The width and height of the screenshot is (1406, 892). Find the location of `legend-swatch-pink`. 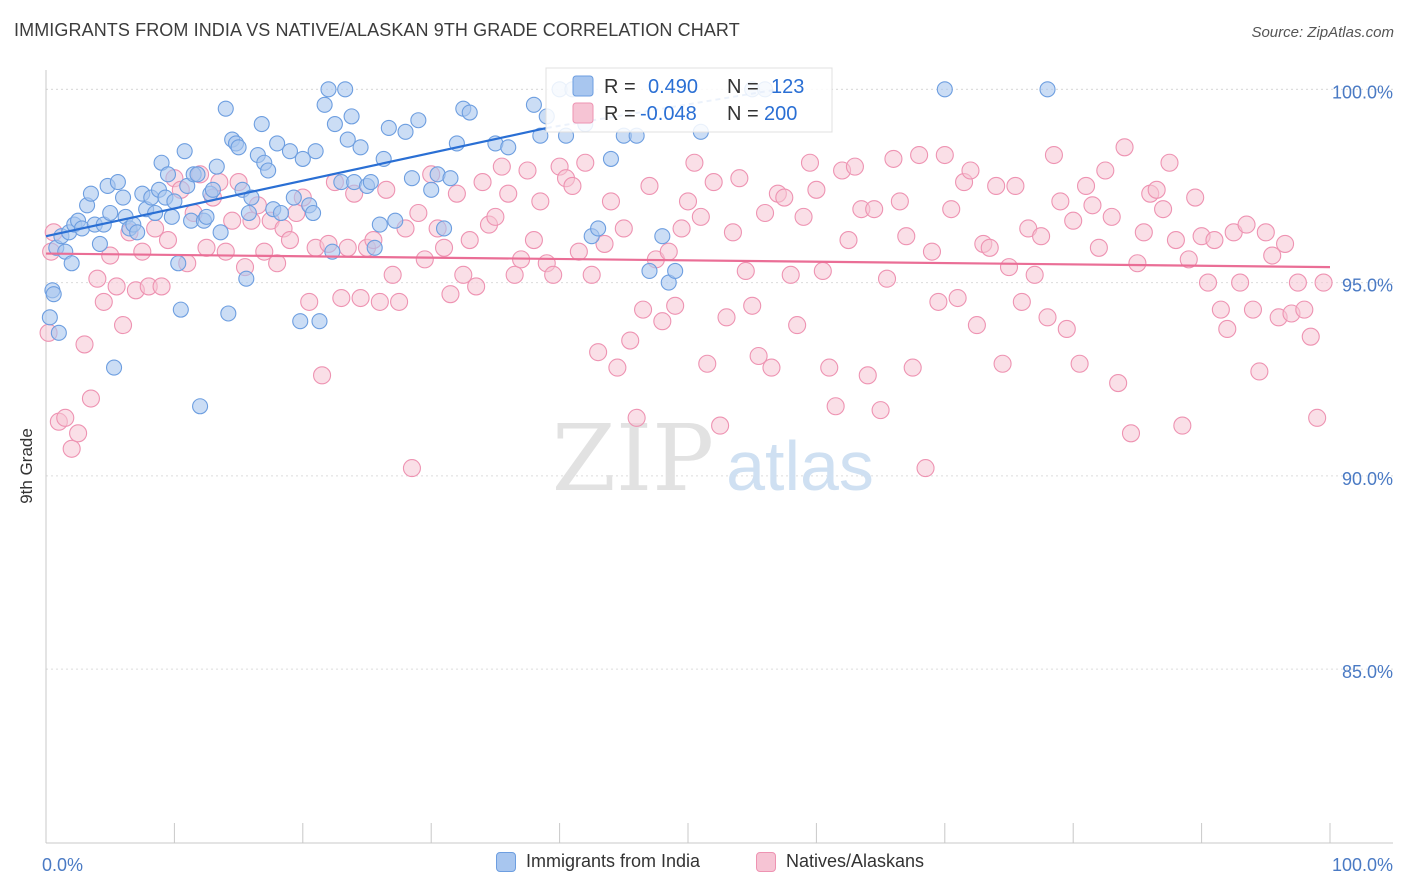

legend-swatch-pink is located at coordinates (583, 113).